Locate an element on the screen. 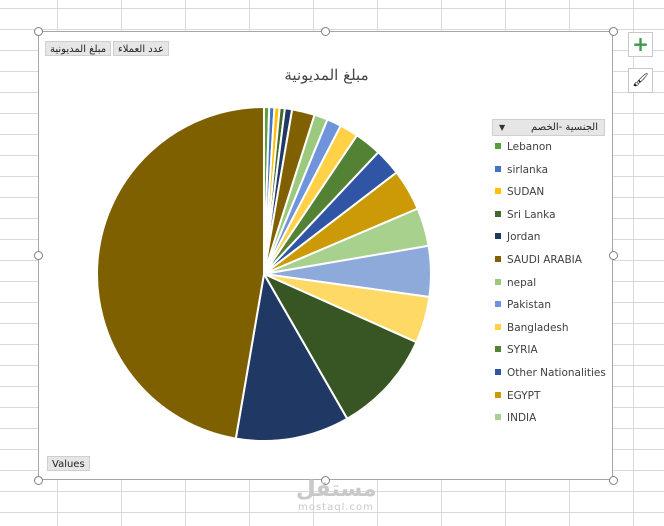 Image resolution: width=664 pixels, height=526 pixels. resize-handle-right is located at coordinates (613, 255).